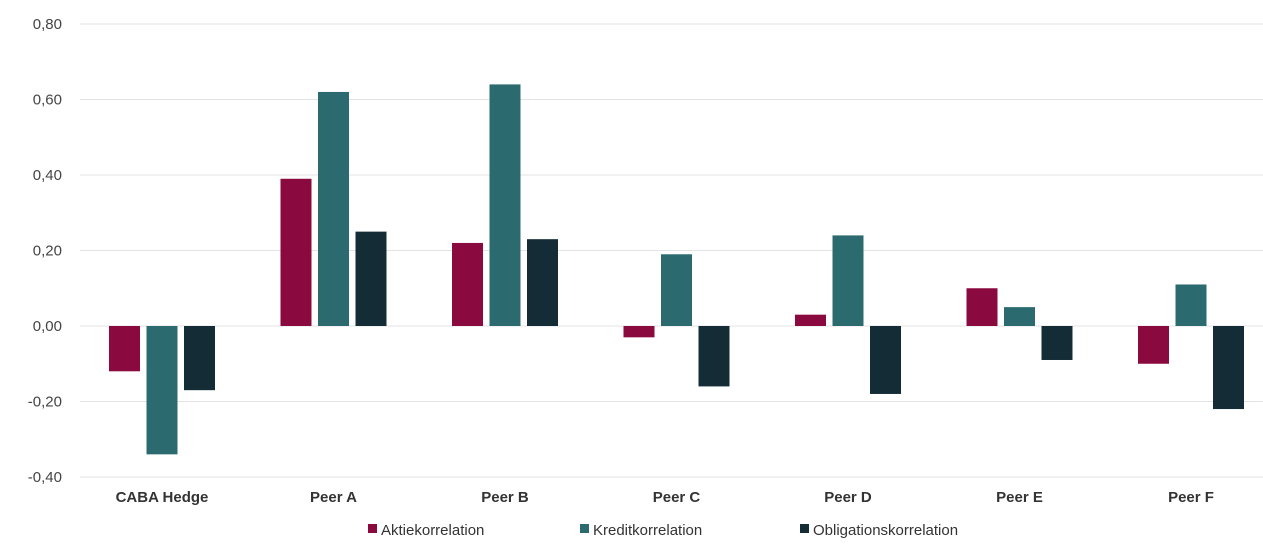 The image size is (1263, 545). What do you see at coordinates (1228, 368) in the screenshot?
I see `bar-obligationskorrelation-peer-f` at bounding box center [1228, 368].